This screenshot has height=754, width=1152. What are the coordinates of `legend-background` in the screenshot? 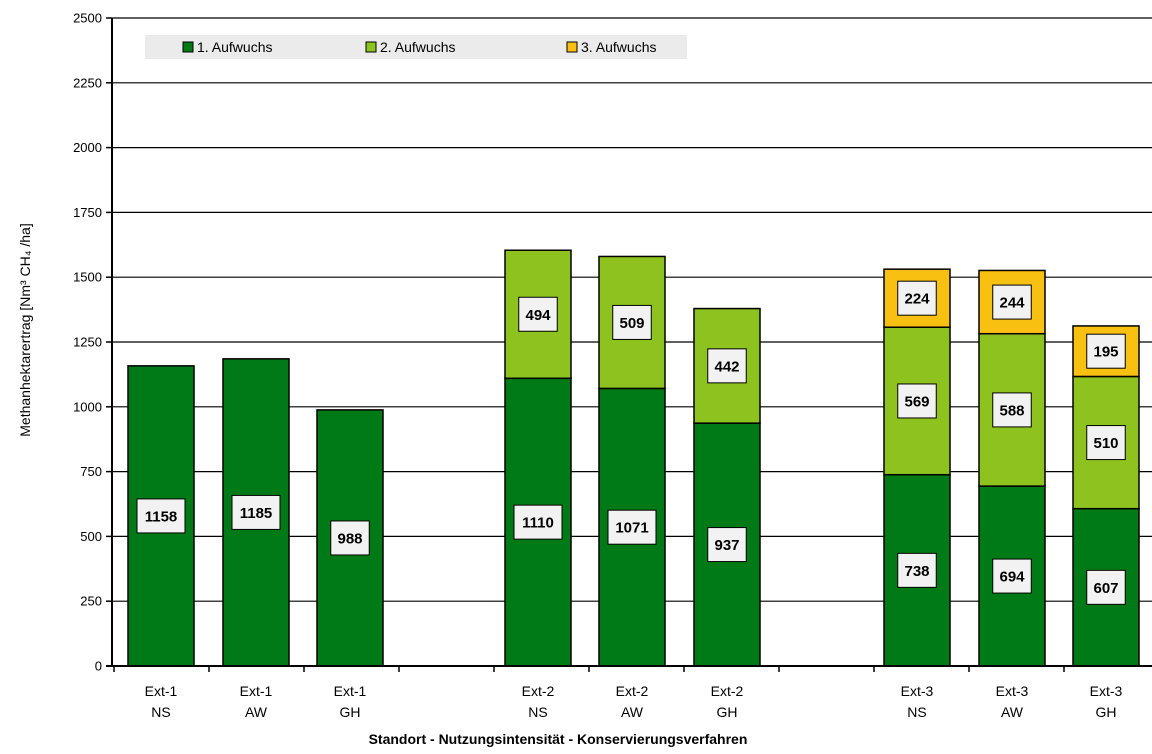 It's located at (416, 47).